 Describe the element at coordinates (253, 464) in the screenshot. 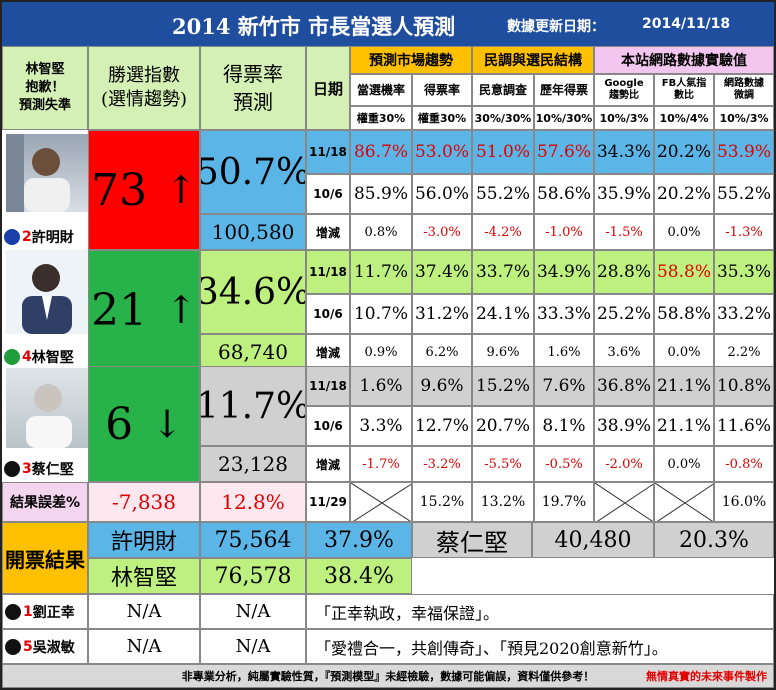

I see `votes-value-2: 23,128` at that location.